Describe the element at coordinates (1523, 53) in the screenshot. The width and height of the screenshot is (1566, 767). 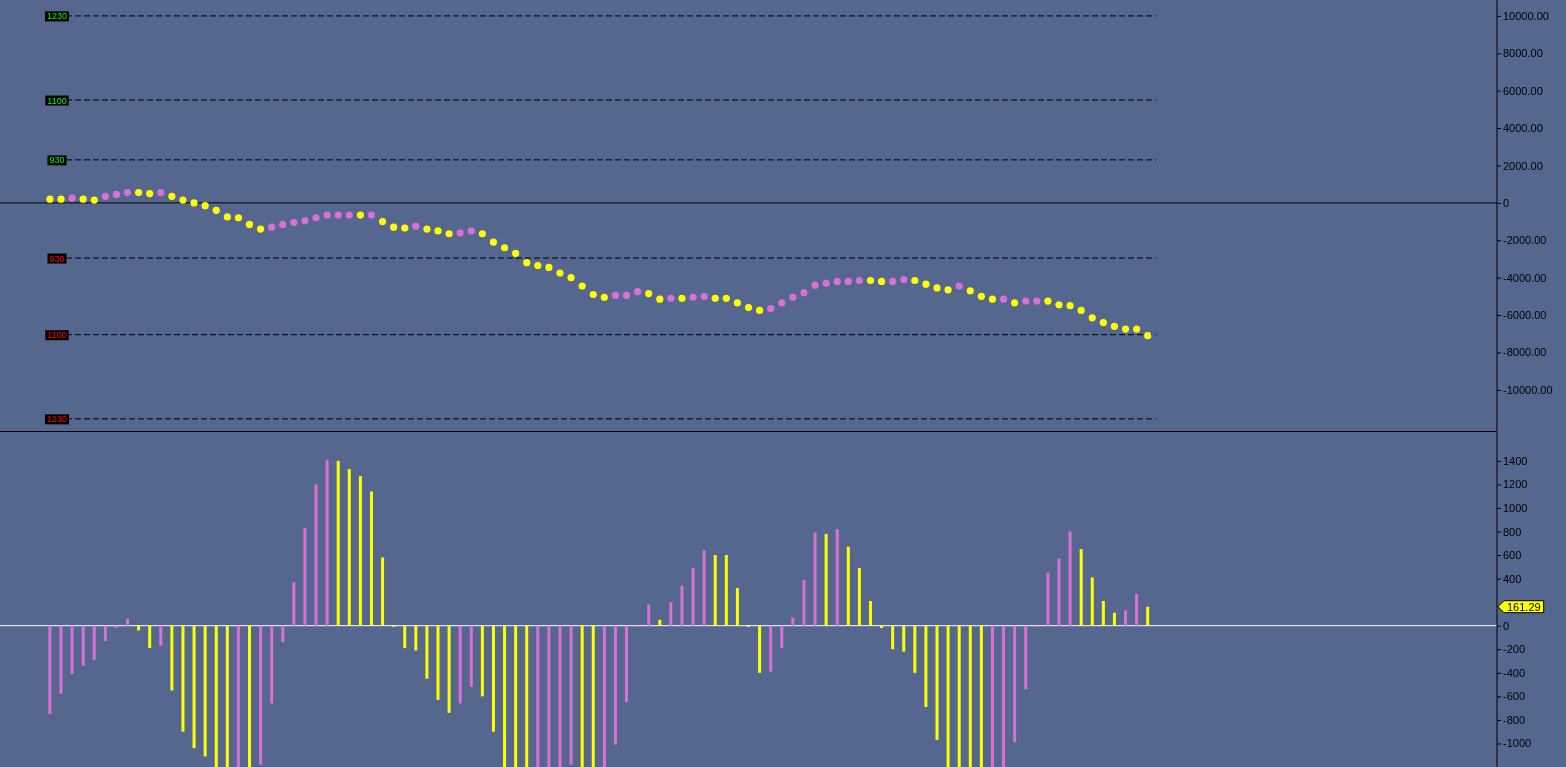
I see `y-tick-label: 8000.00` at that location.